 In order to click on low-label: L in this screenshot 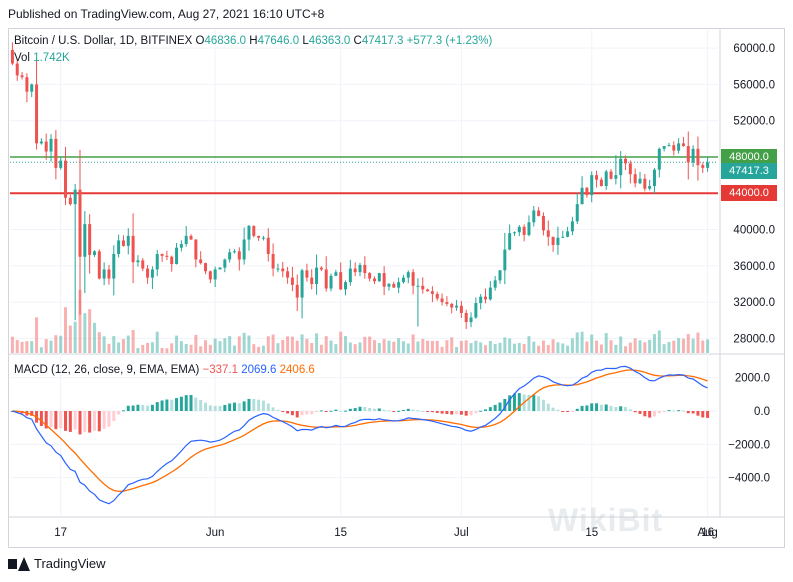, I will do `click(305, 41)`.